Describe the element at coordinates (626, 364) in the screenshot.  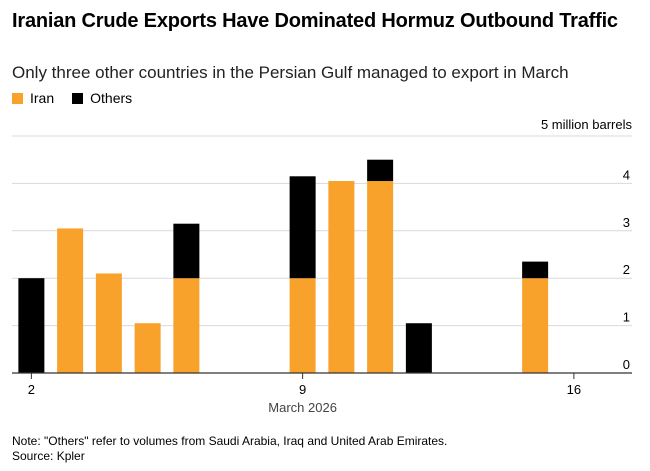
I see `y-tick-label: 0` at that location.